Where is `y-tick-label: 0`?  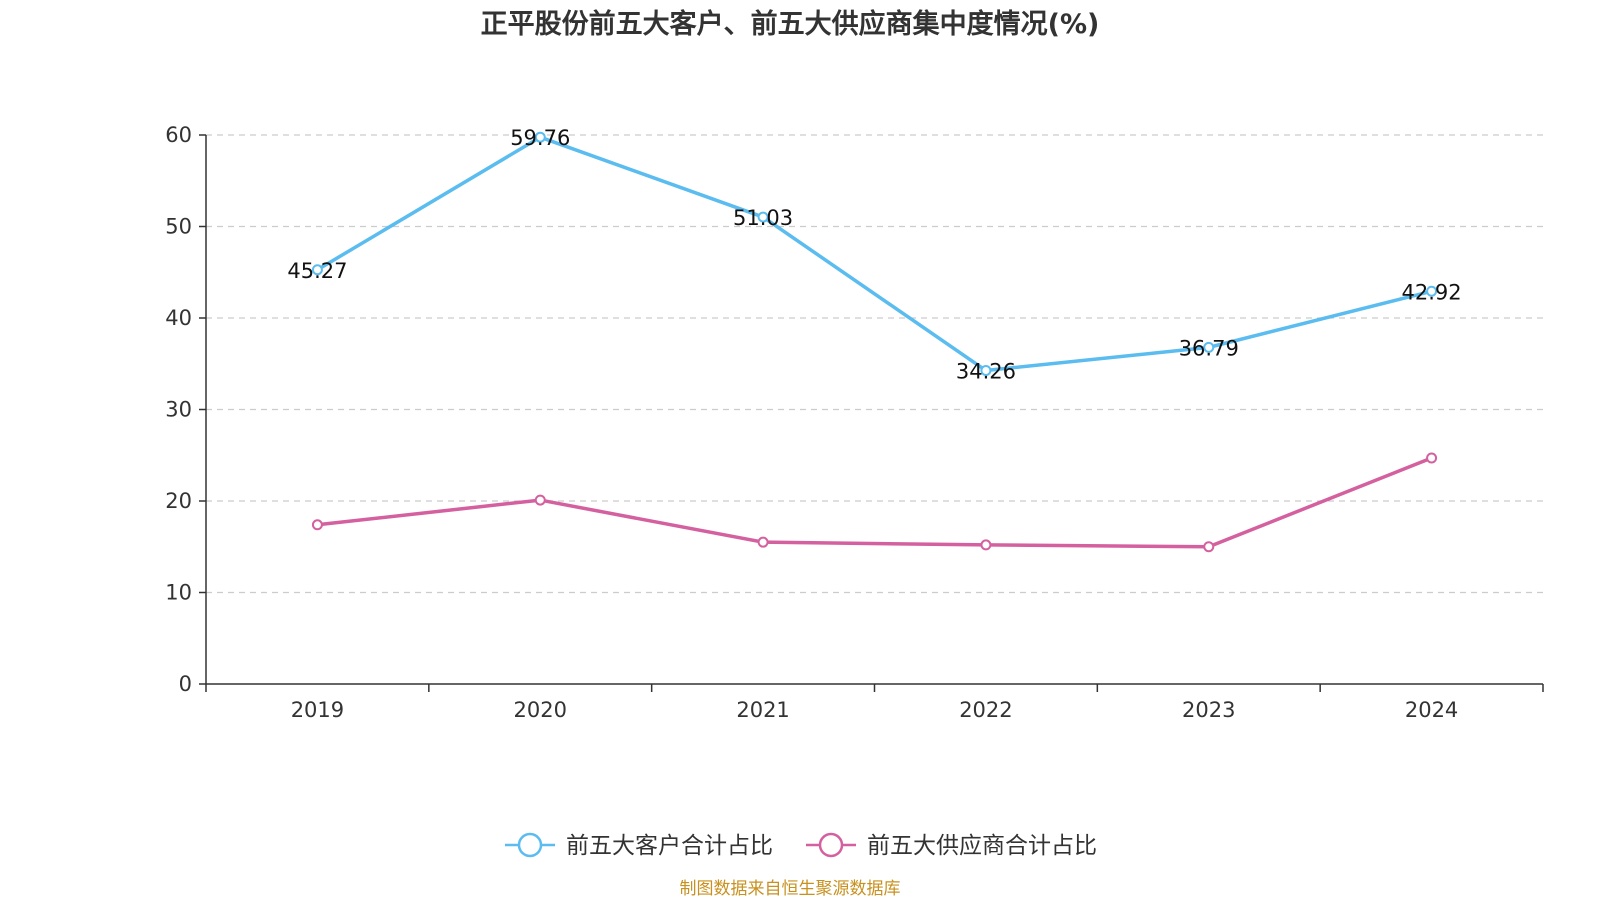 y-tick-label: 0 is located at coordinates (185, 684).